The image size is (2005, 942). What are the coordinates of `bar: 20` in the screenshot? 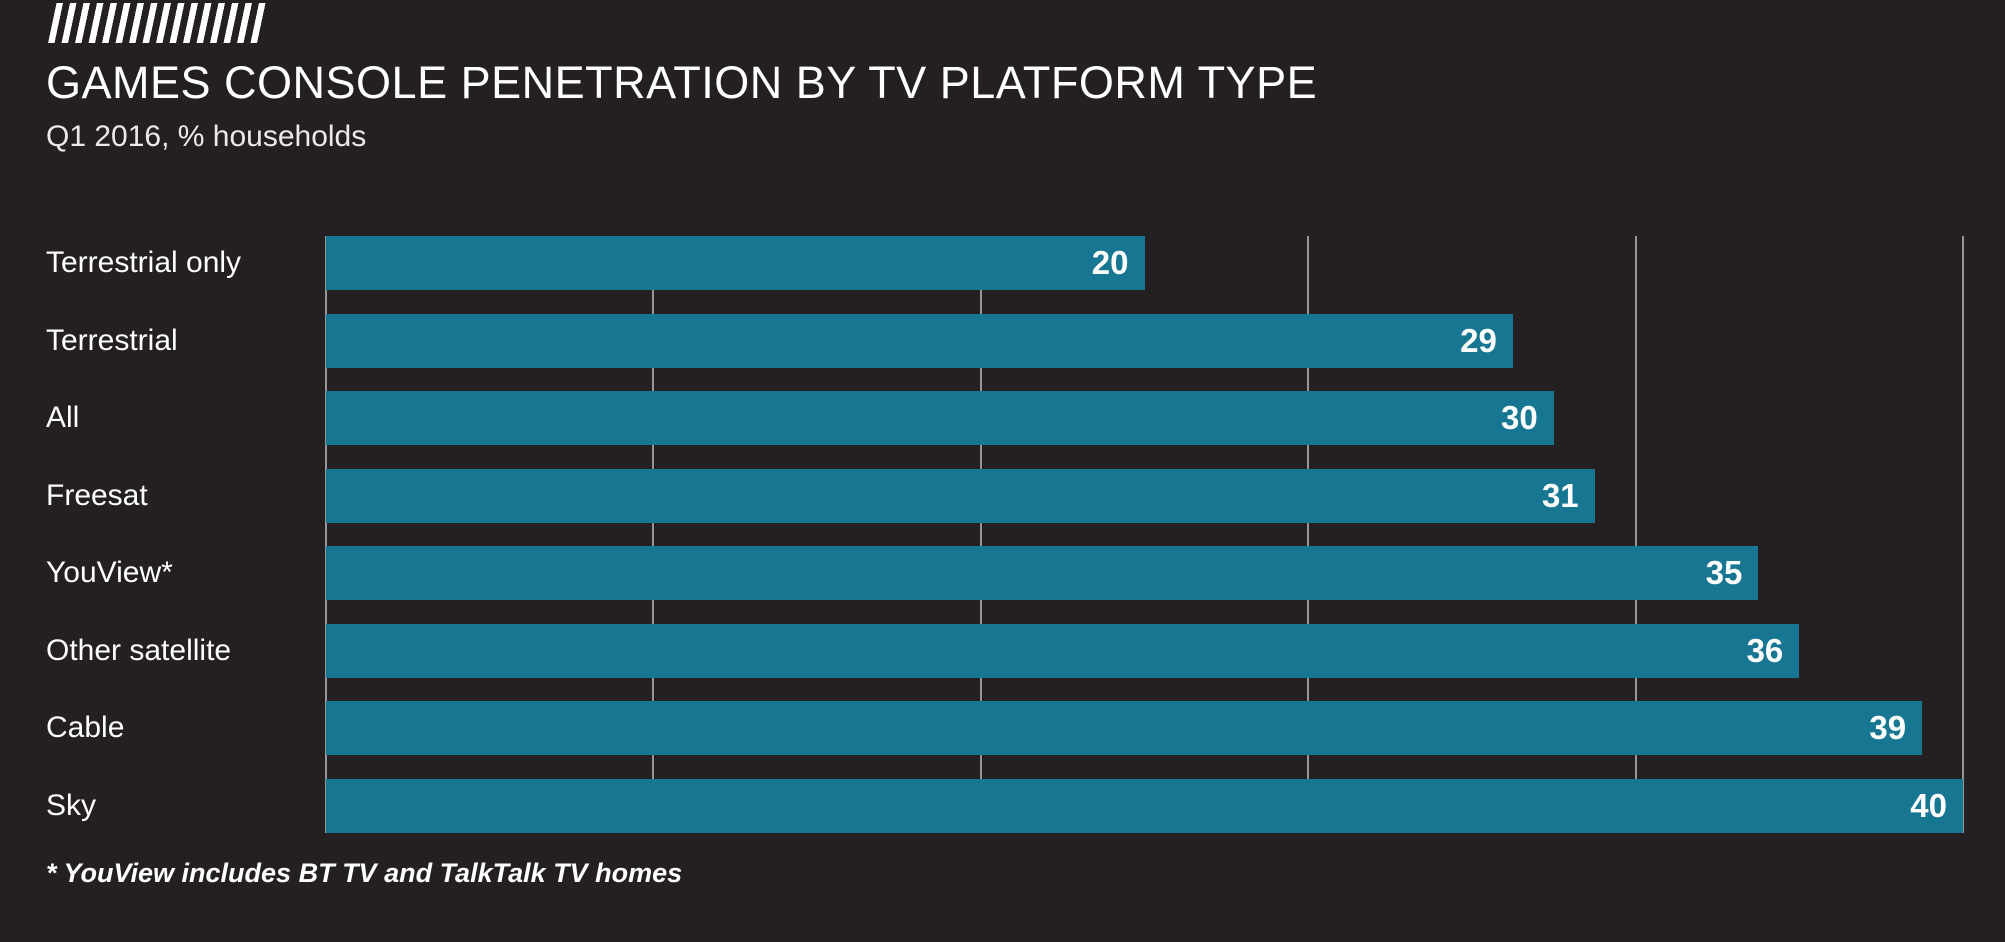 It's located at (735, 263).